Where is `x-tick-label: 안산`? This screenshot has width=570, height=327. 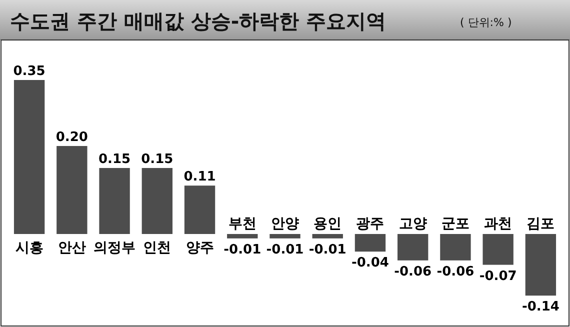
x-tick-label: 안산 is located at coordinates (72, 248).